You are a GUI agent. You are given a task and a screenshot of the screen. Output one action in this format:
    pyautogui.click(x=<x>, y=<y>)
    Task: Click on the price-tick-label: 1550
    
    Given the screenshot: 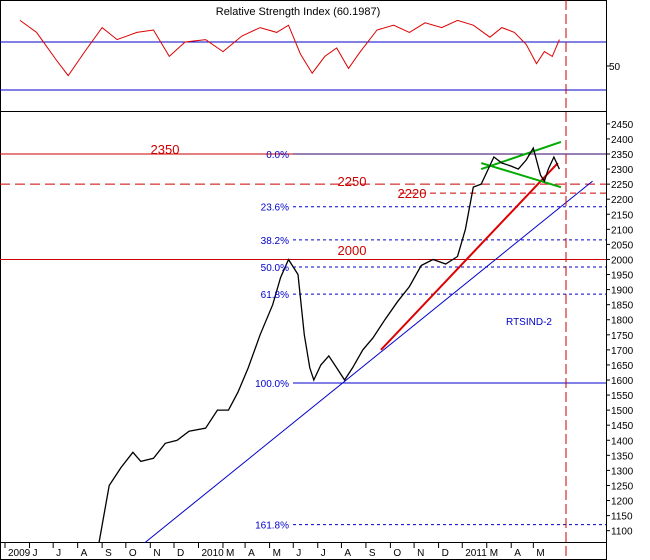 What is the action you would take?
    pyautogui.click(x=622, y=396)
    